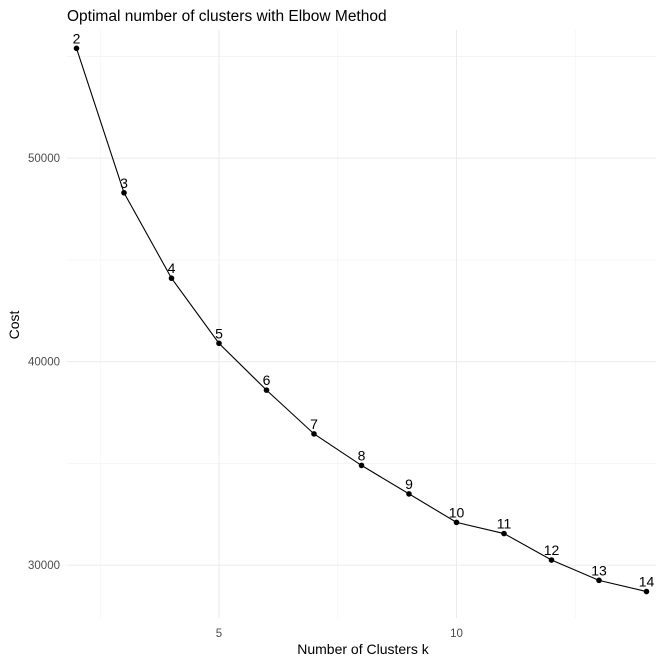 The height and width of the screenshot is (664, 664). I want to click on point-label: 4, so click(172, 268).